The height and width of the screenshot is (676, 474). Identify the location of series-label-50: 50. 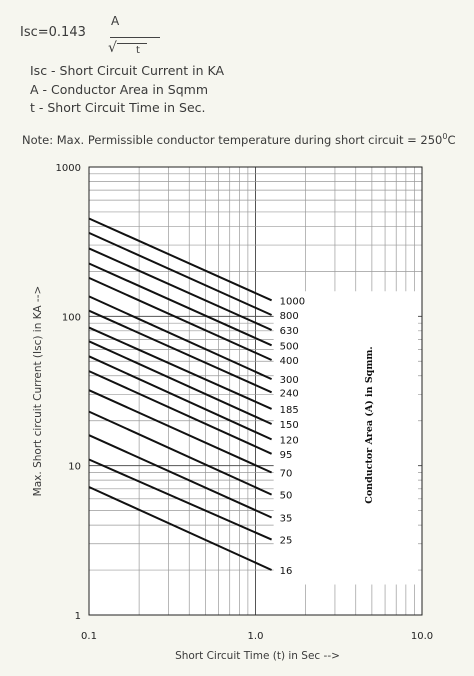
(286, 496).